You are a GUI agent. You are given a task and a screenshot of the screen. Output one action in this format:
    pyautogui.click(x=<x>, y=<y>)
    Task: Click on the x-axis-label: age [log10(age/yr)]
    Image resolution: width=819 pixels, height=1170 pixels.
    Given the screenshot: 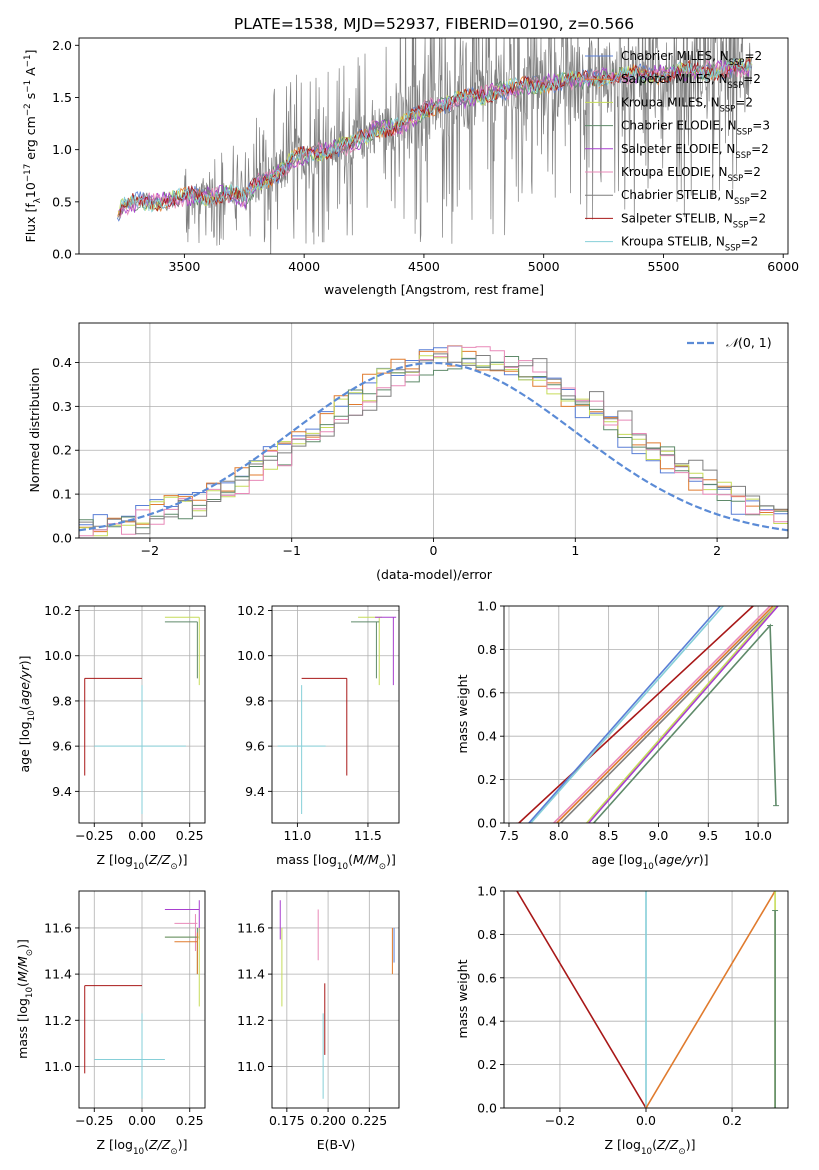 What is the action you would take?
    pyautogui.click(x=649, y=862)
    